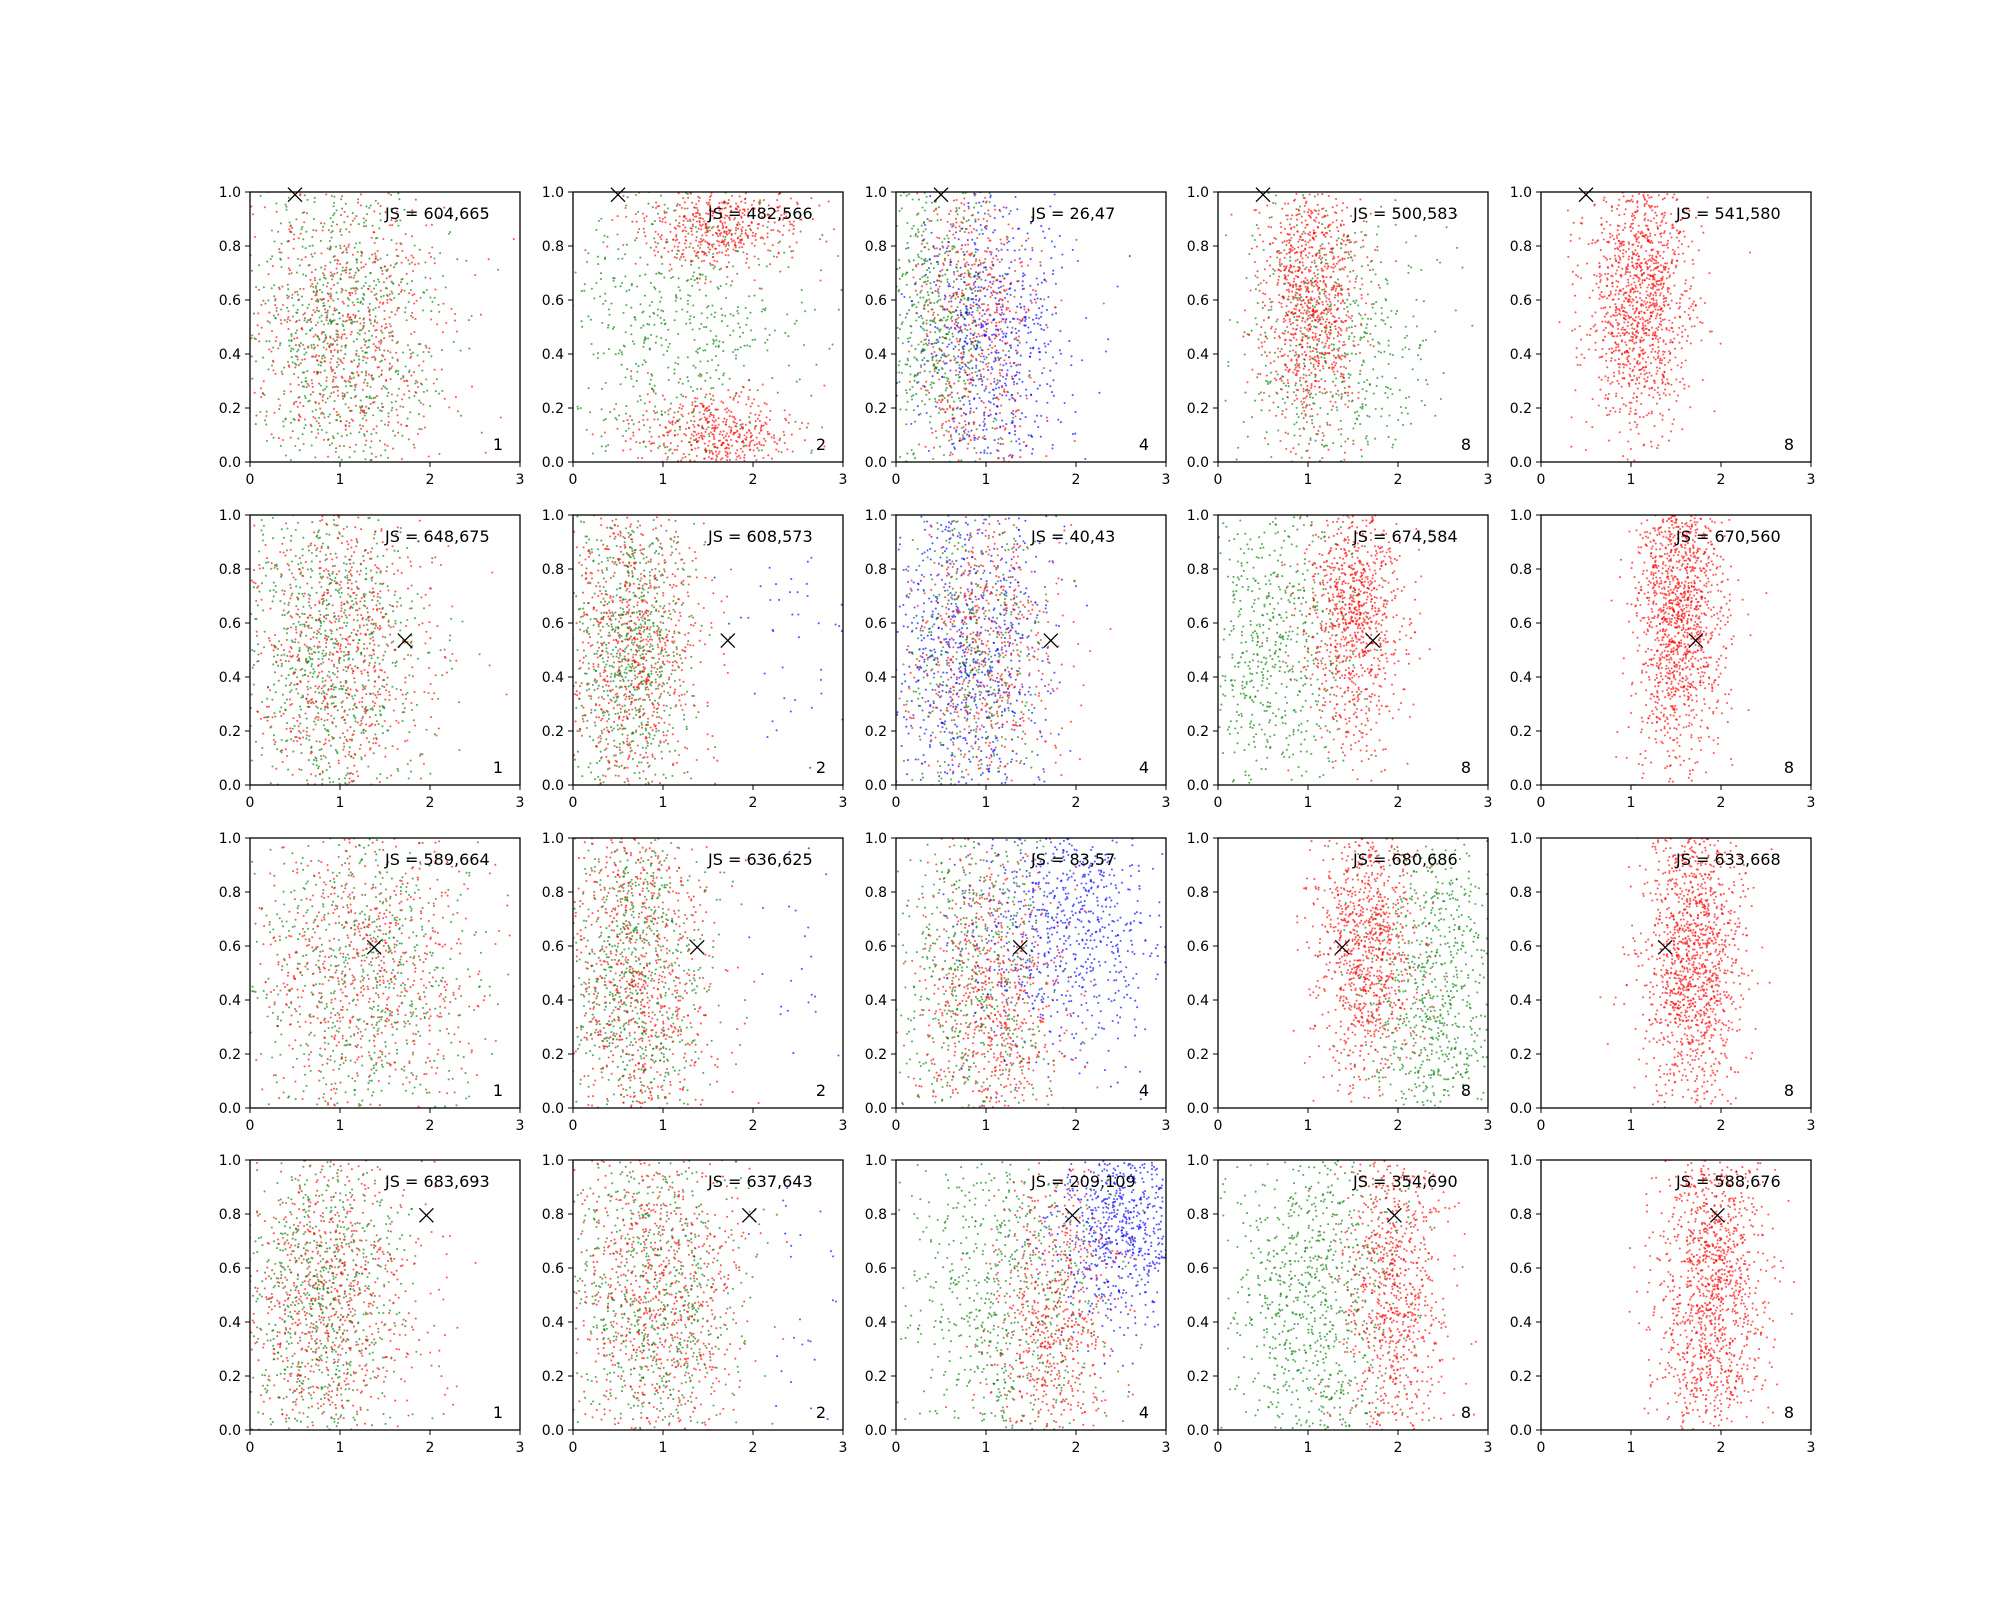 Image resolution: width=2000 pixels, height=1600 pixels. What do you see at coordinates (1349, 327) in the screenshot?
I see `scatter-points` at bounding box center [1349, 327].